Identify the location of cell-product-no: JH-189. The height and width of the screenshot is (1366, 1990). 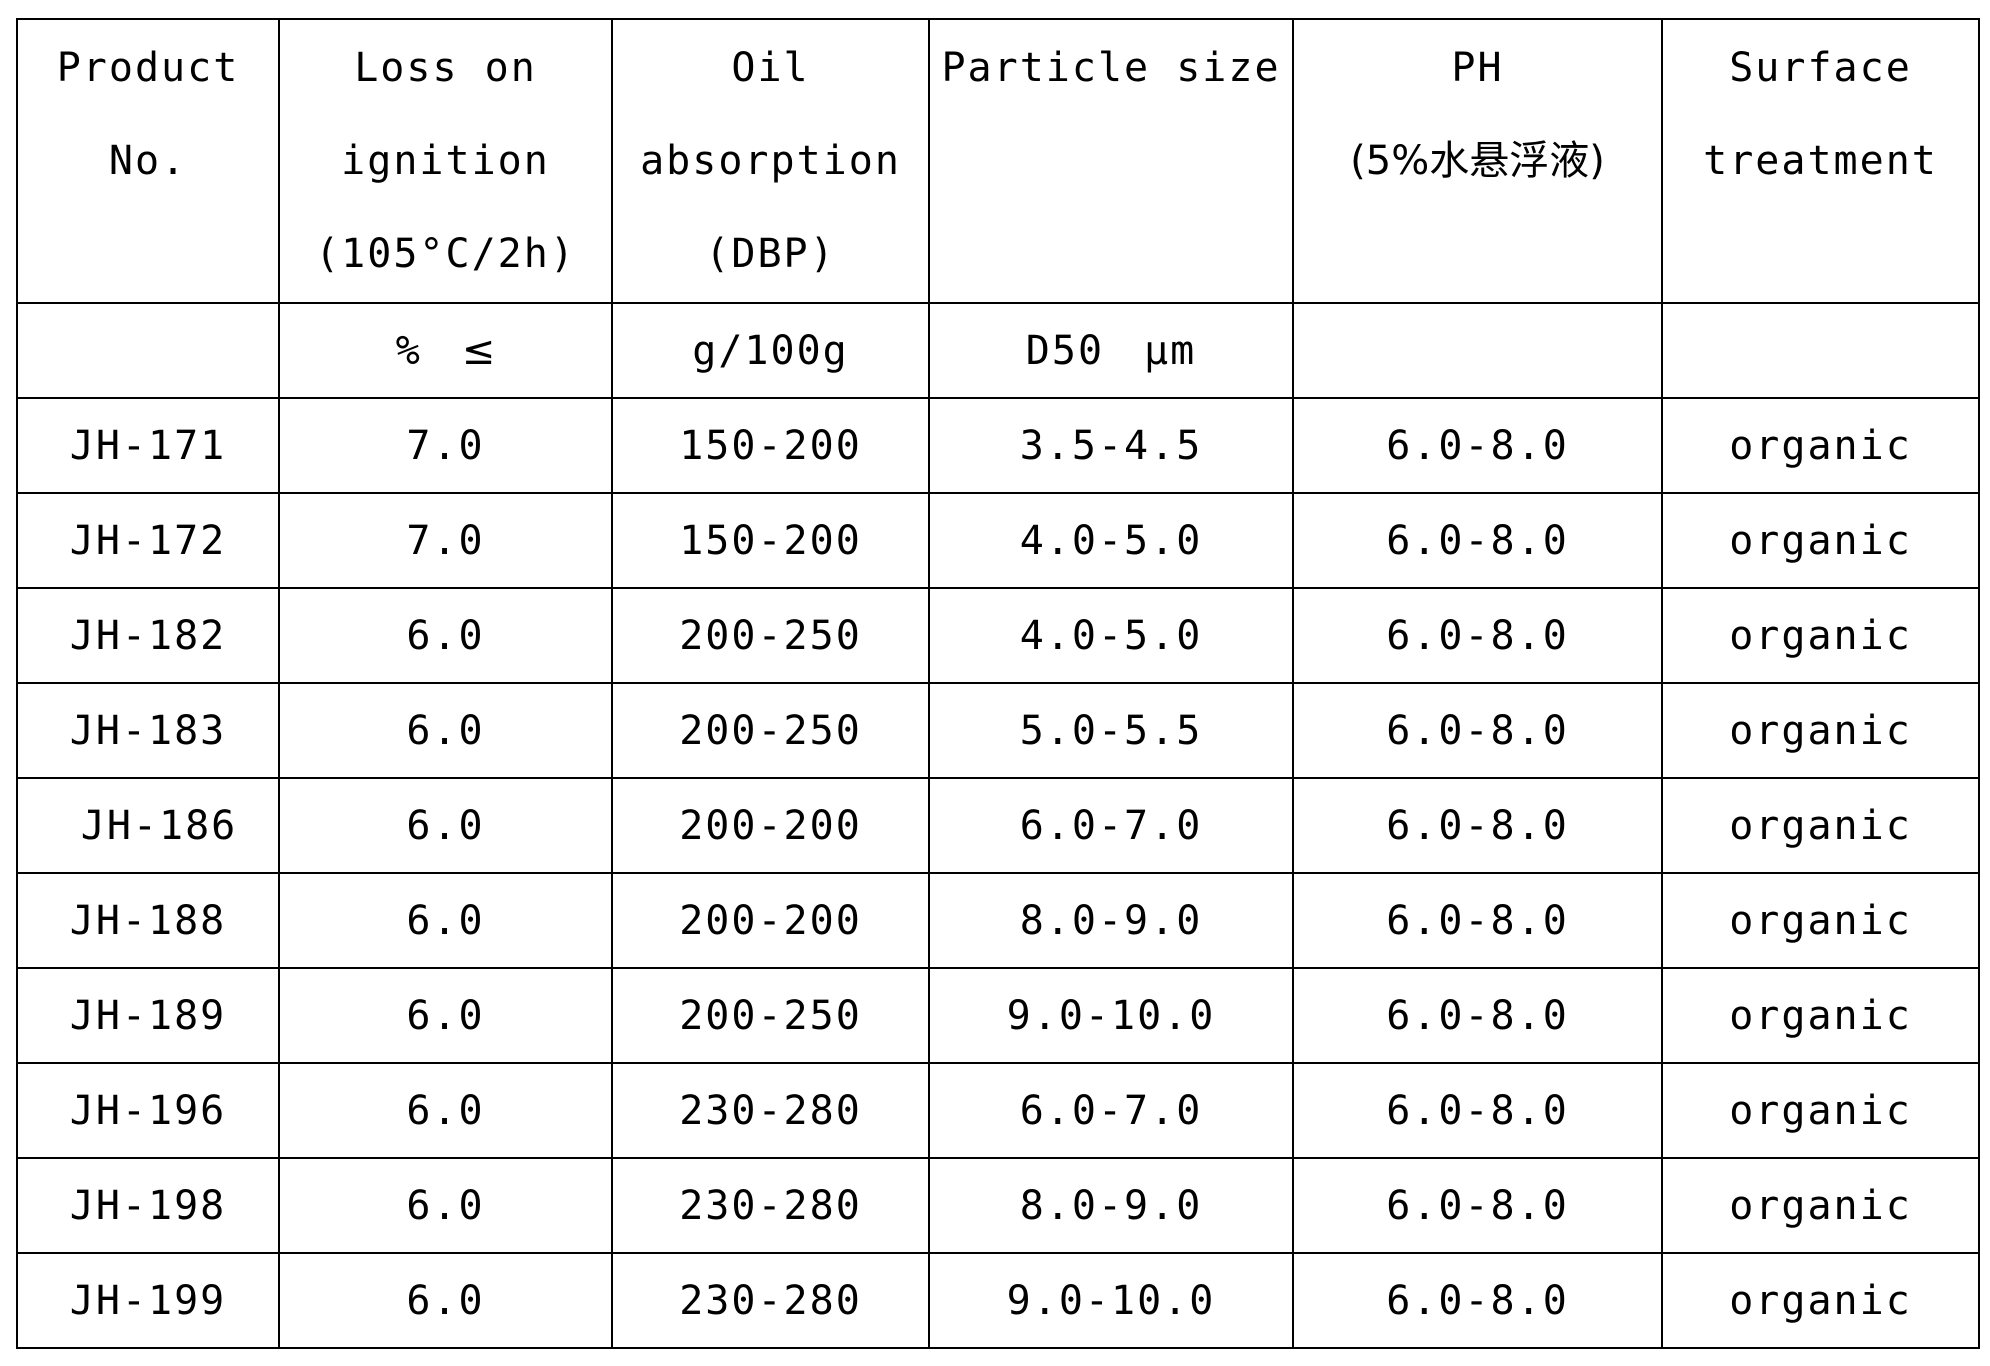
(148, 1015).